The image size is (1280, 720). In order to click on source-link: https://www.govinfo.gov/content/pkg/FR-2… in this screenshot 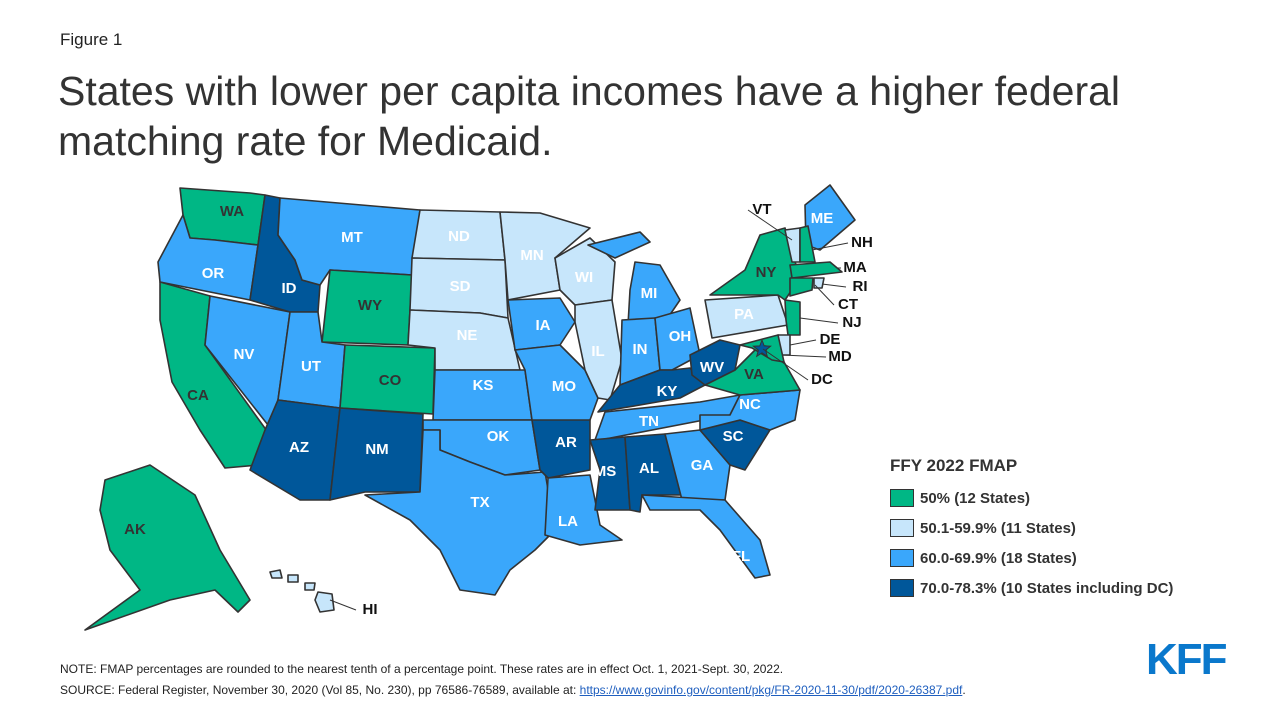, I will do `click(771, 690)`.